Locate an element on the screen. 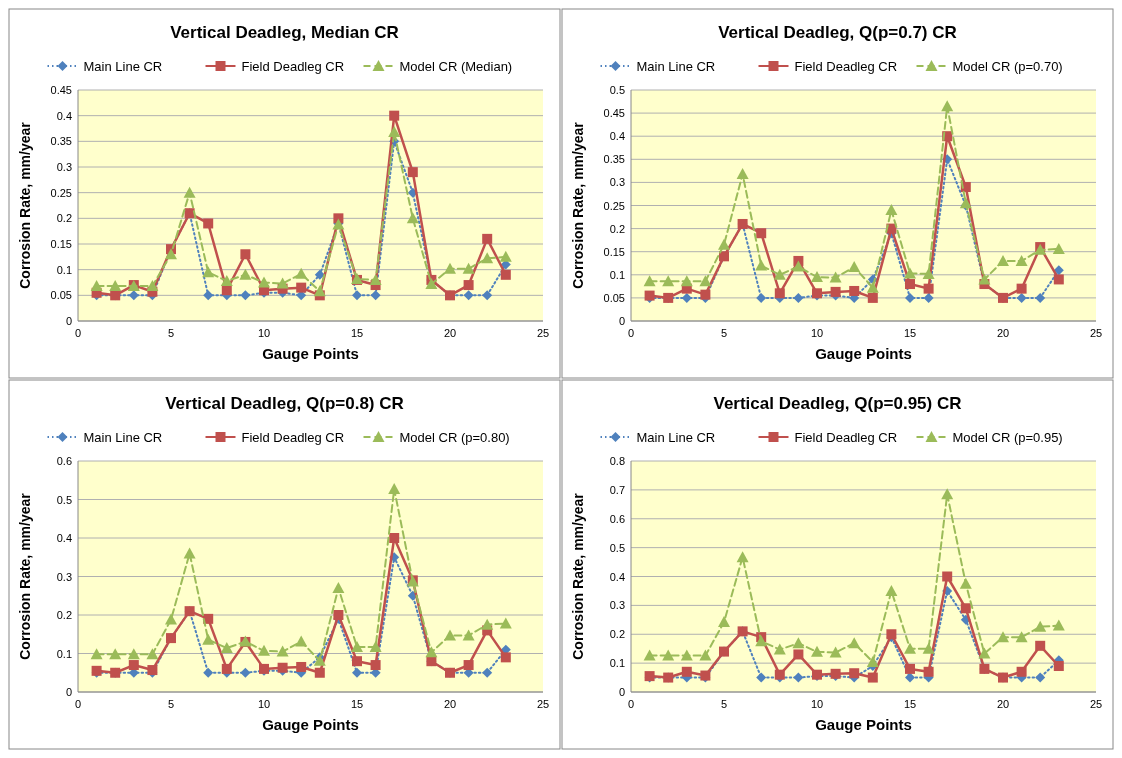 The width and height of the screenshot is (1122, 758). legend-label: Model CR (p=0.70) is located at coordinates (1007, 66).